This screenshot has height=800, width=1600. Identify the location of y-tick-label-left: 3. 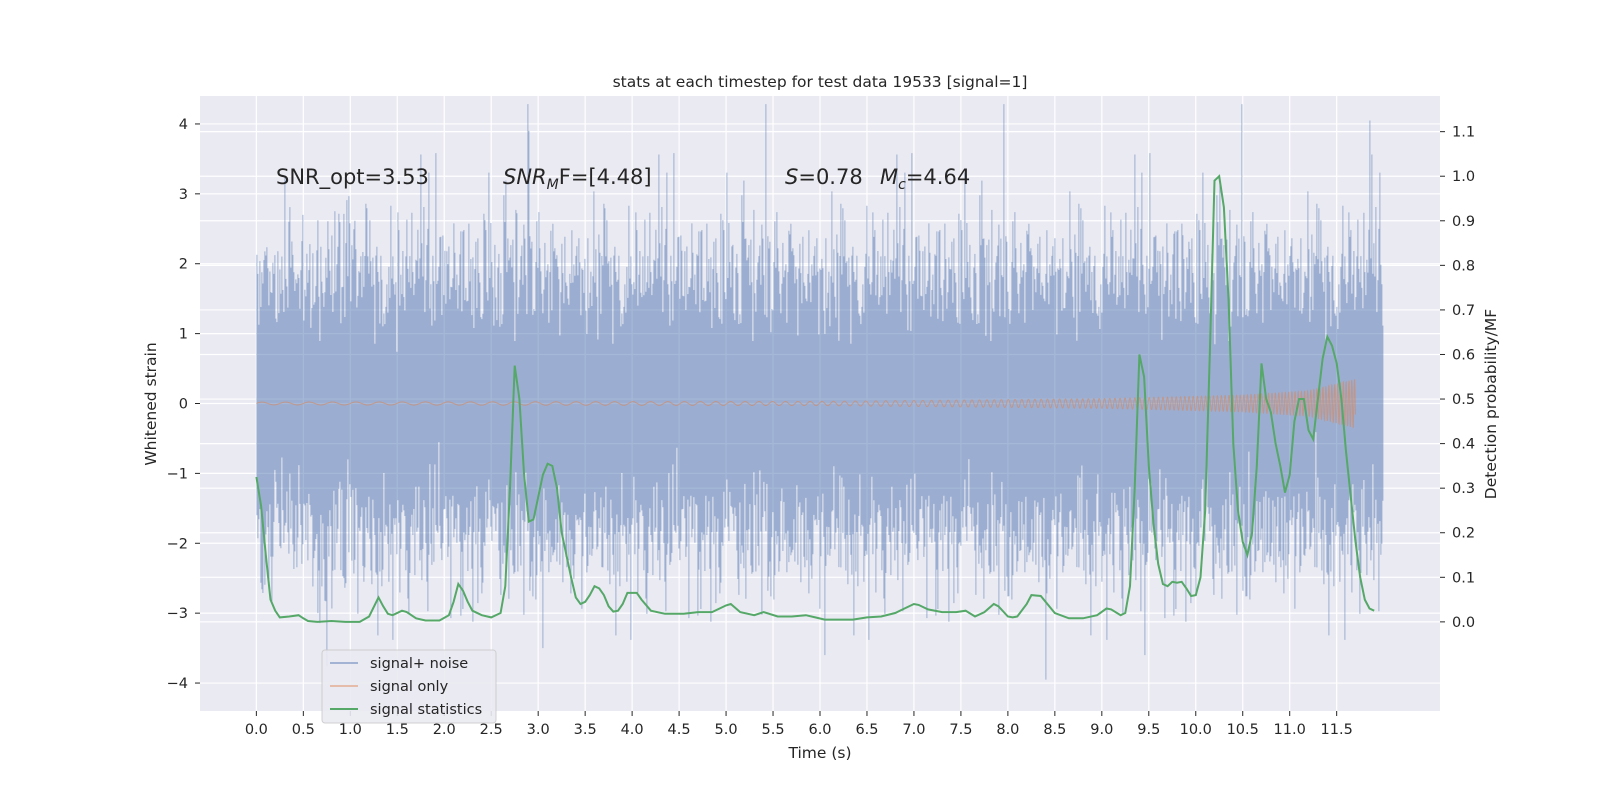
(183, 195).